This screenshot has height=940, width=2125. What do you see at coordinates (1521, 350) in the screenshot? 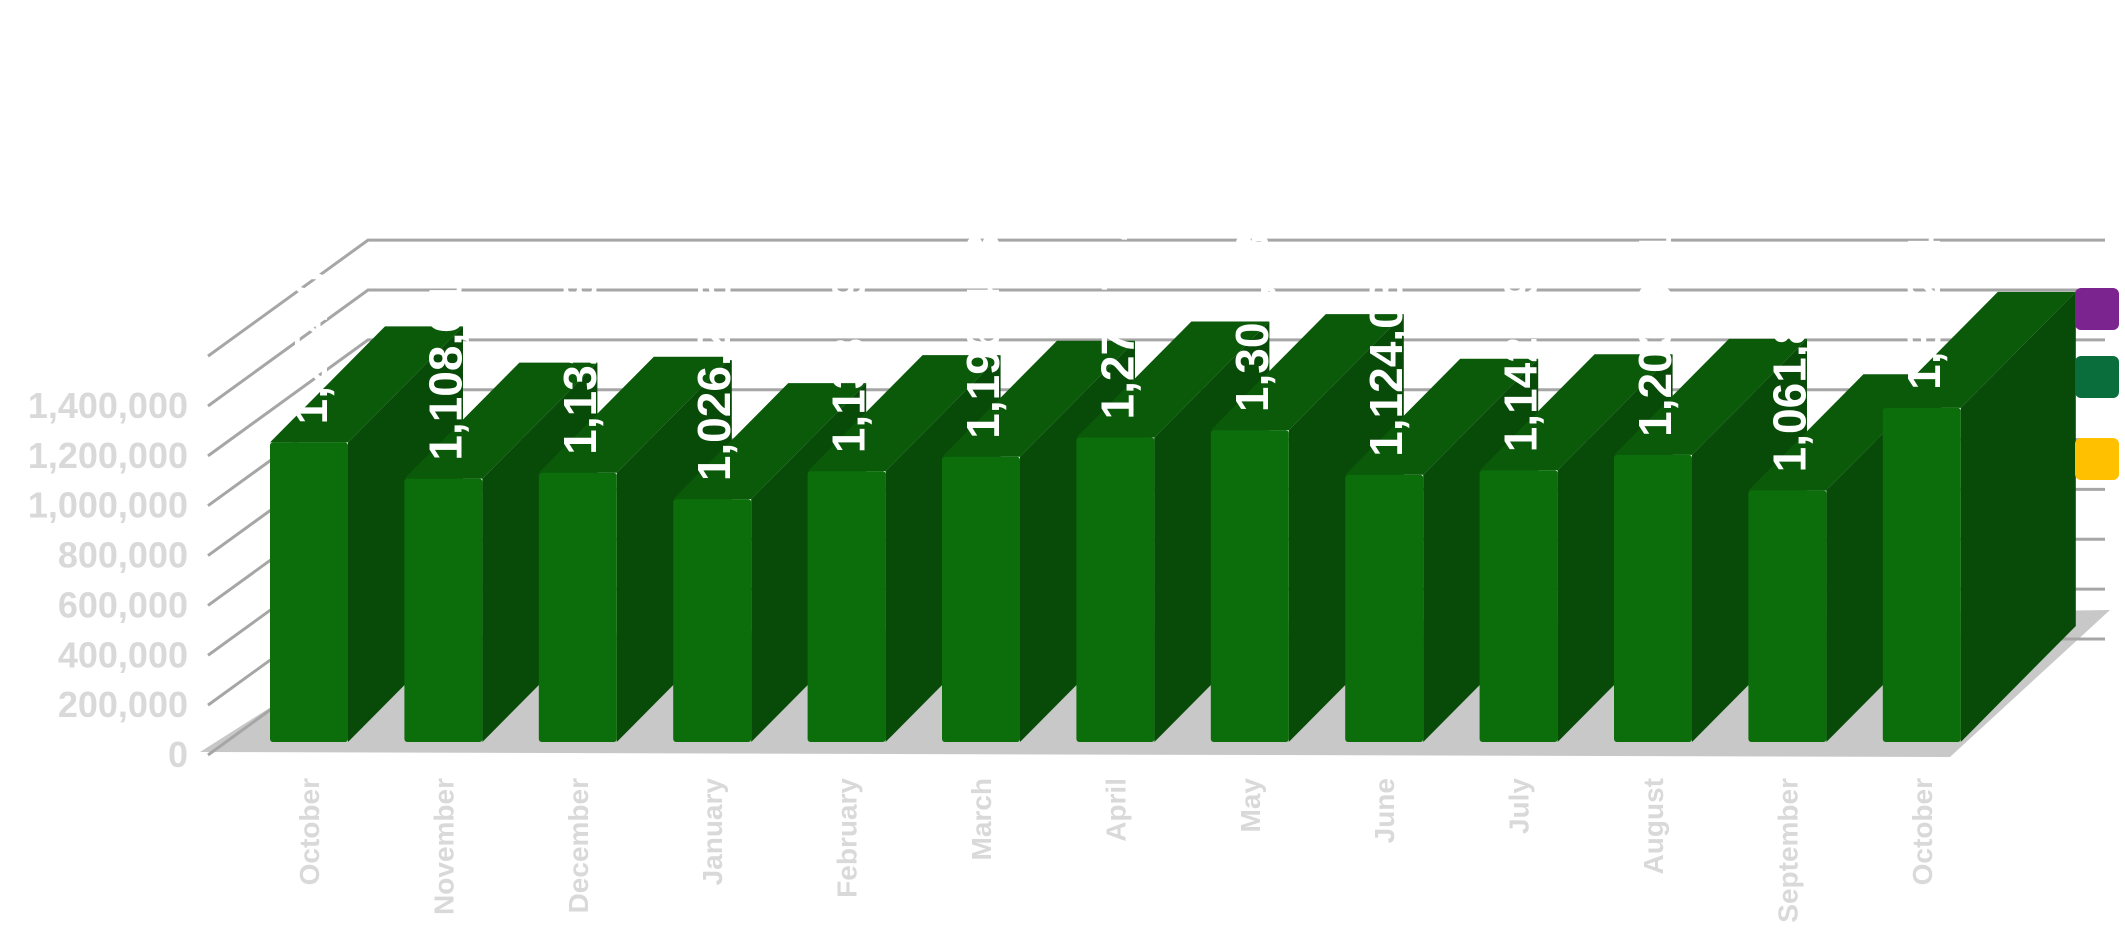
I see `data-label: 1,142,198` at bounding box center [1521, 350].